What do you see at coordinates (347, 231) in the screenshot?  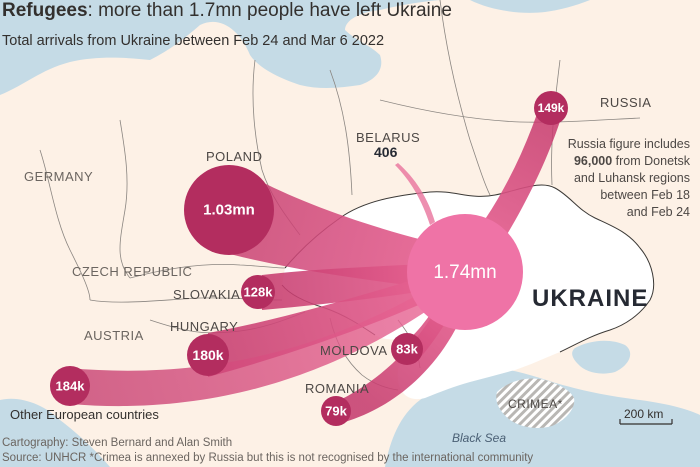 I see `flow-poland` at bounding box center [347, 231].